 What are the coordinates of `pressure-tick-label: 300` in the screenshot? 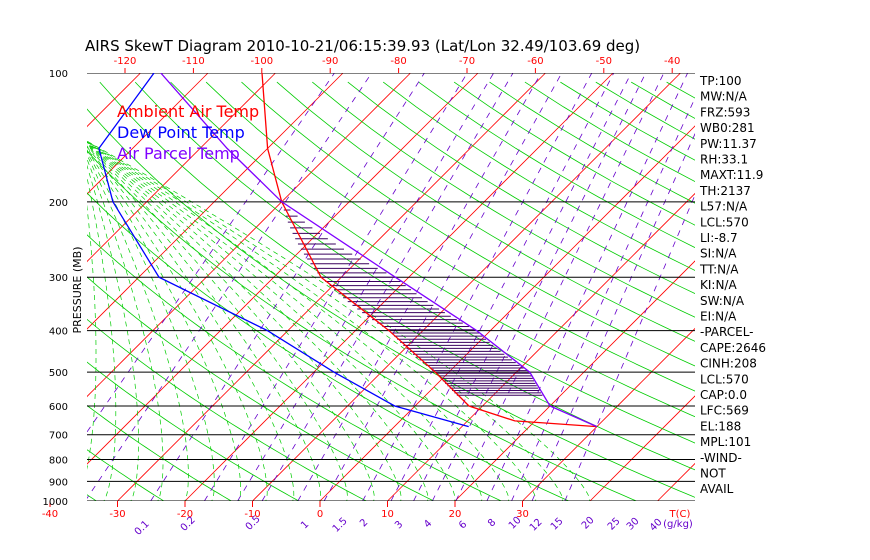 It's located at (58, 278).